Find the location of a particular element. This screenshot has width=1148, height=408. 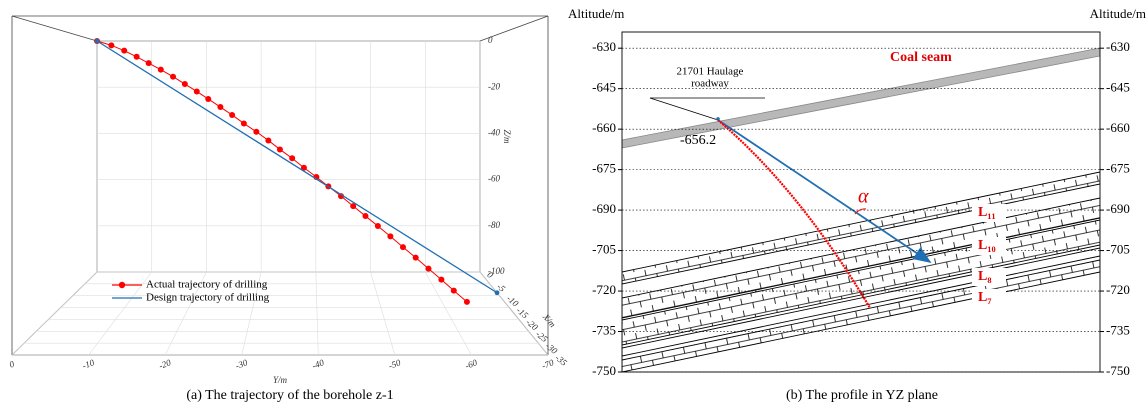

y-tick-label: -645 is located at coordinates (604, 87).